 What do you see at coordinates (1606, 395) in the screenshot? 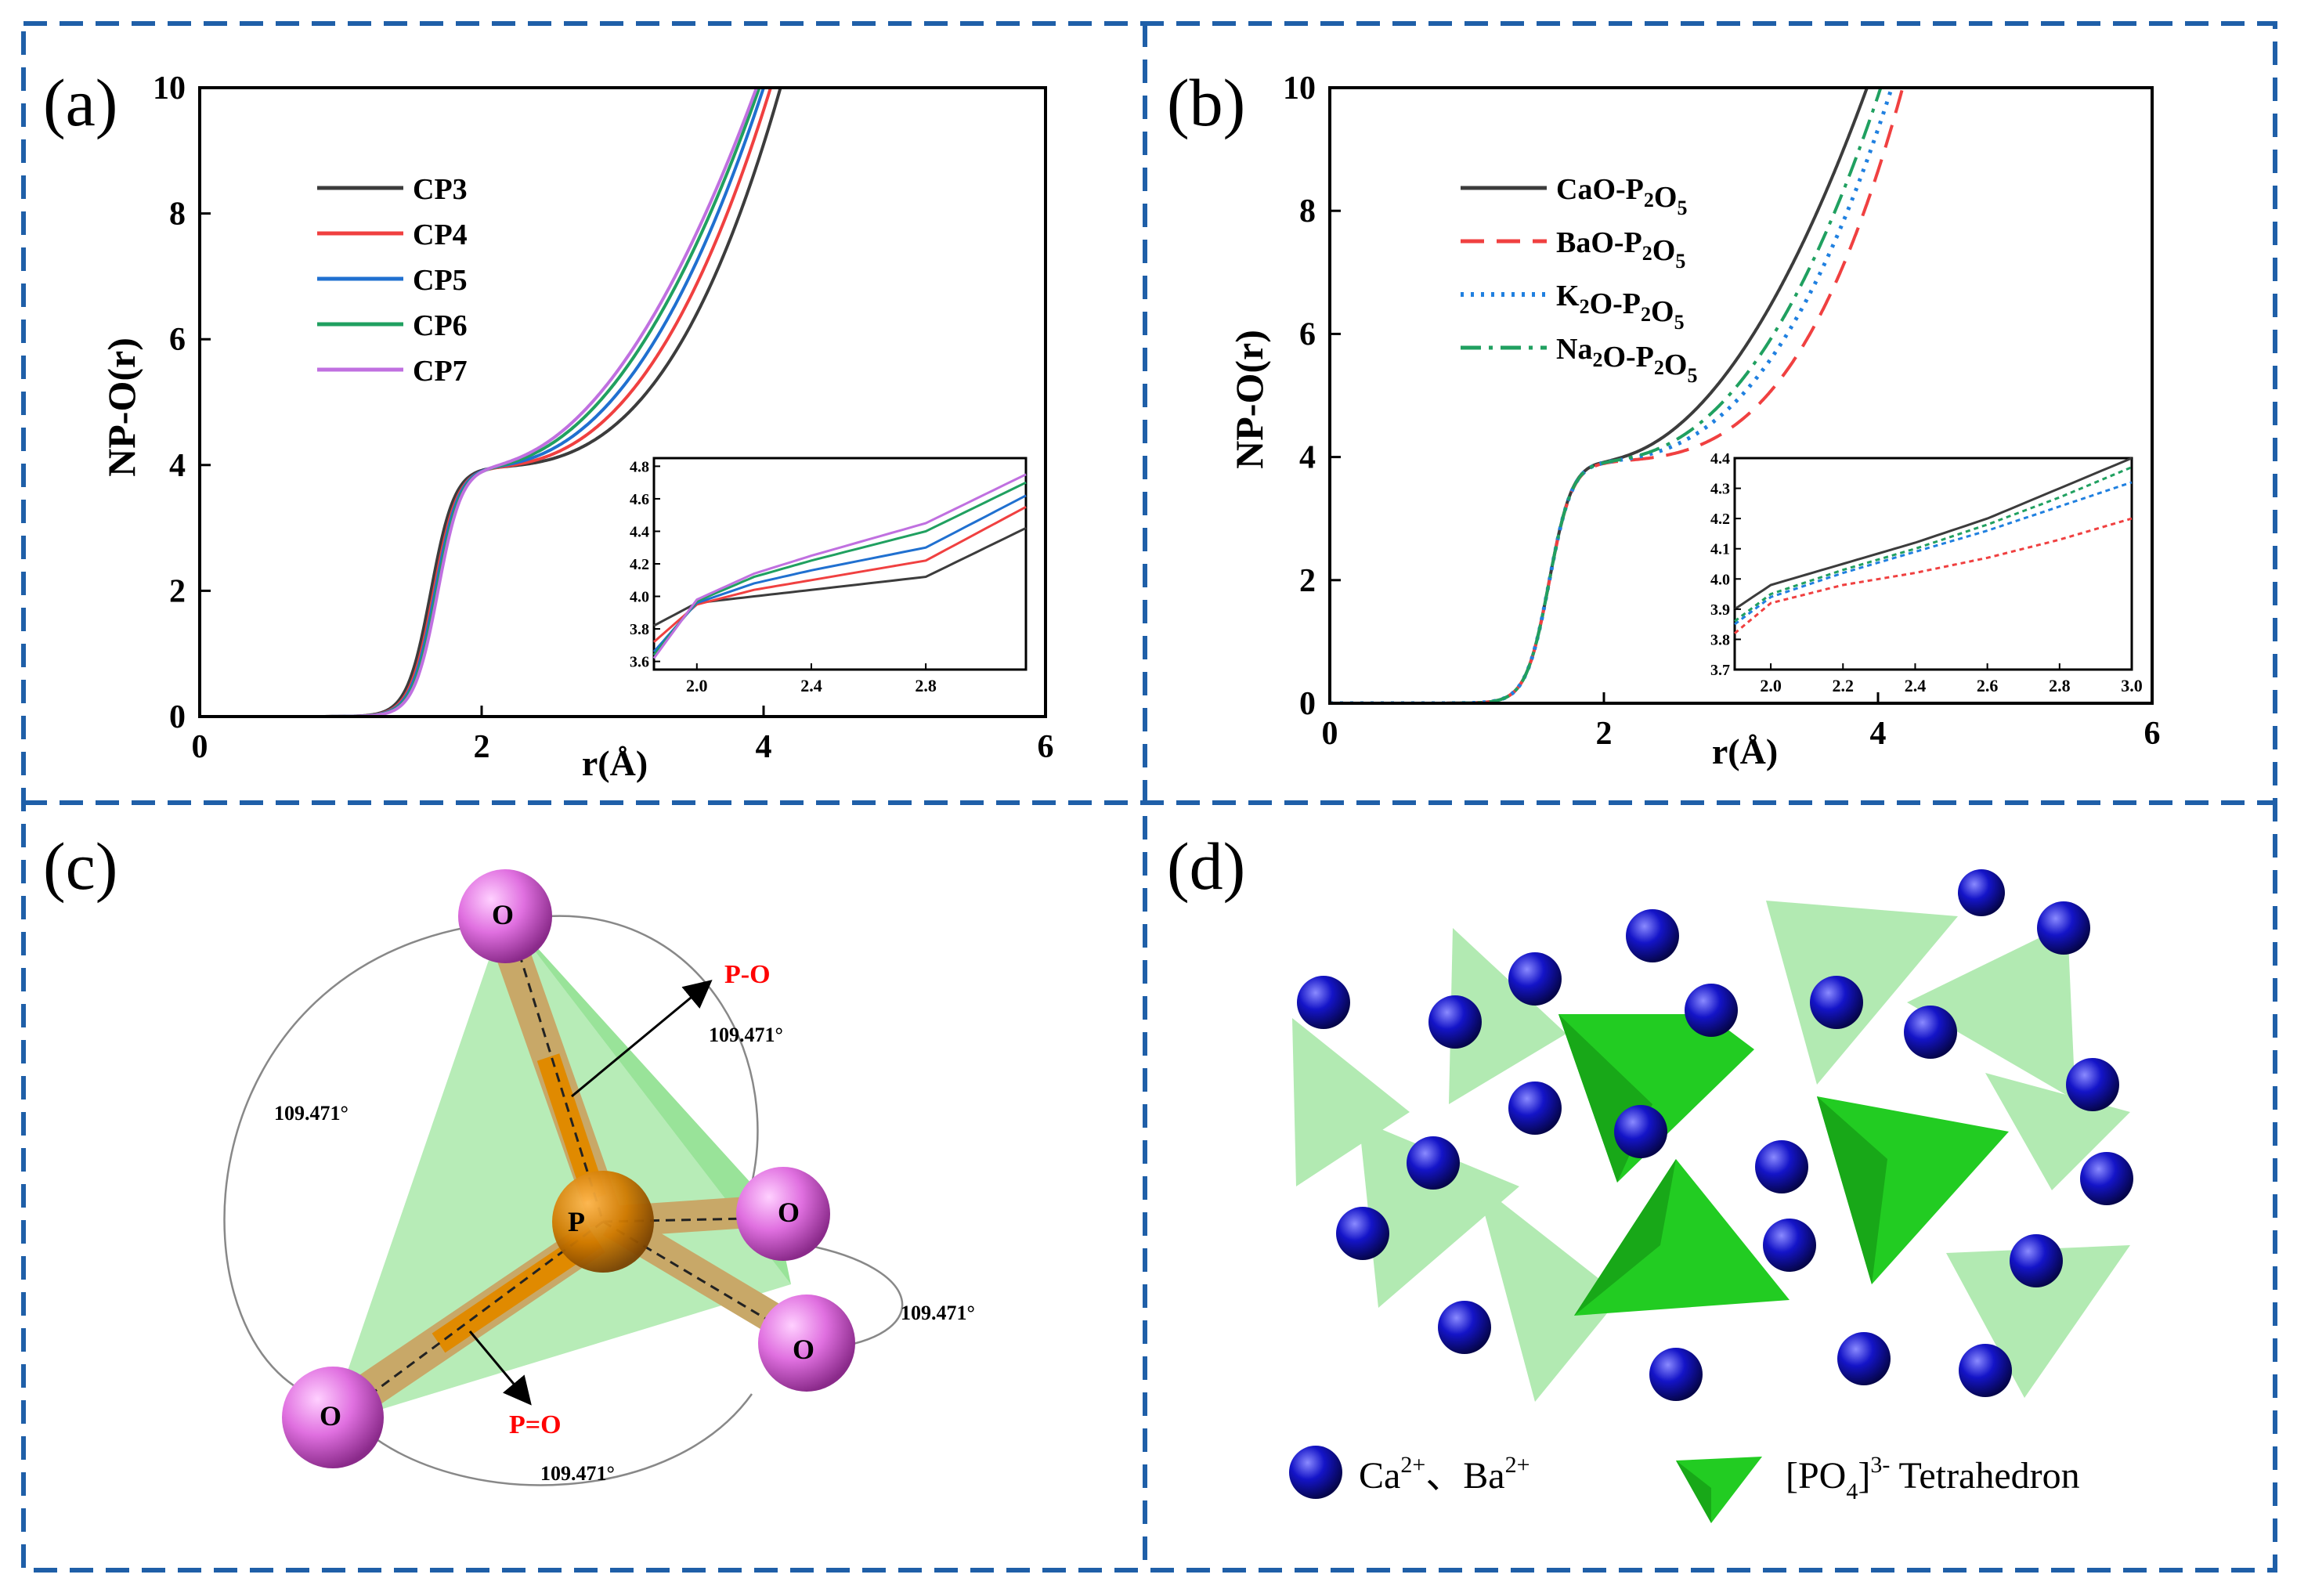
I see `series-line-Na2O-P2O5` at bounding box center [1606, 395].